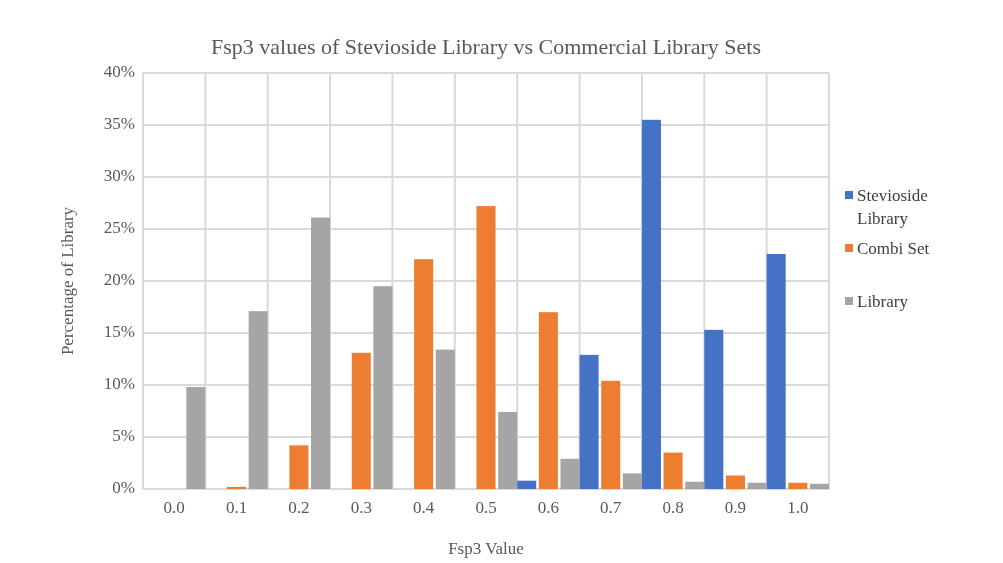 Image resolution: width=1003 pixels, height=563 pixels. Describe the element at coordinates (548, 507) in the screenshot. I see `x-tick-label: 0.6` at that location.